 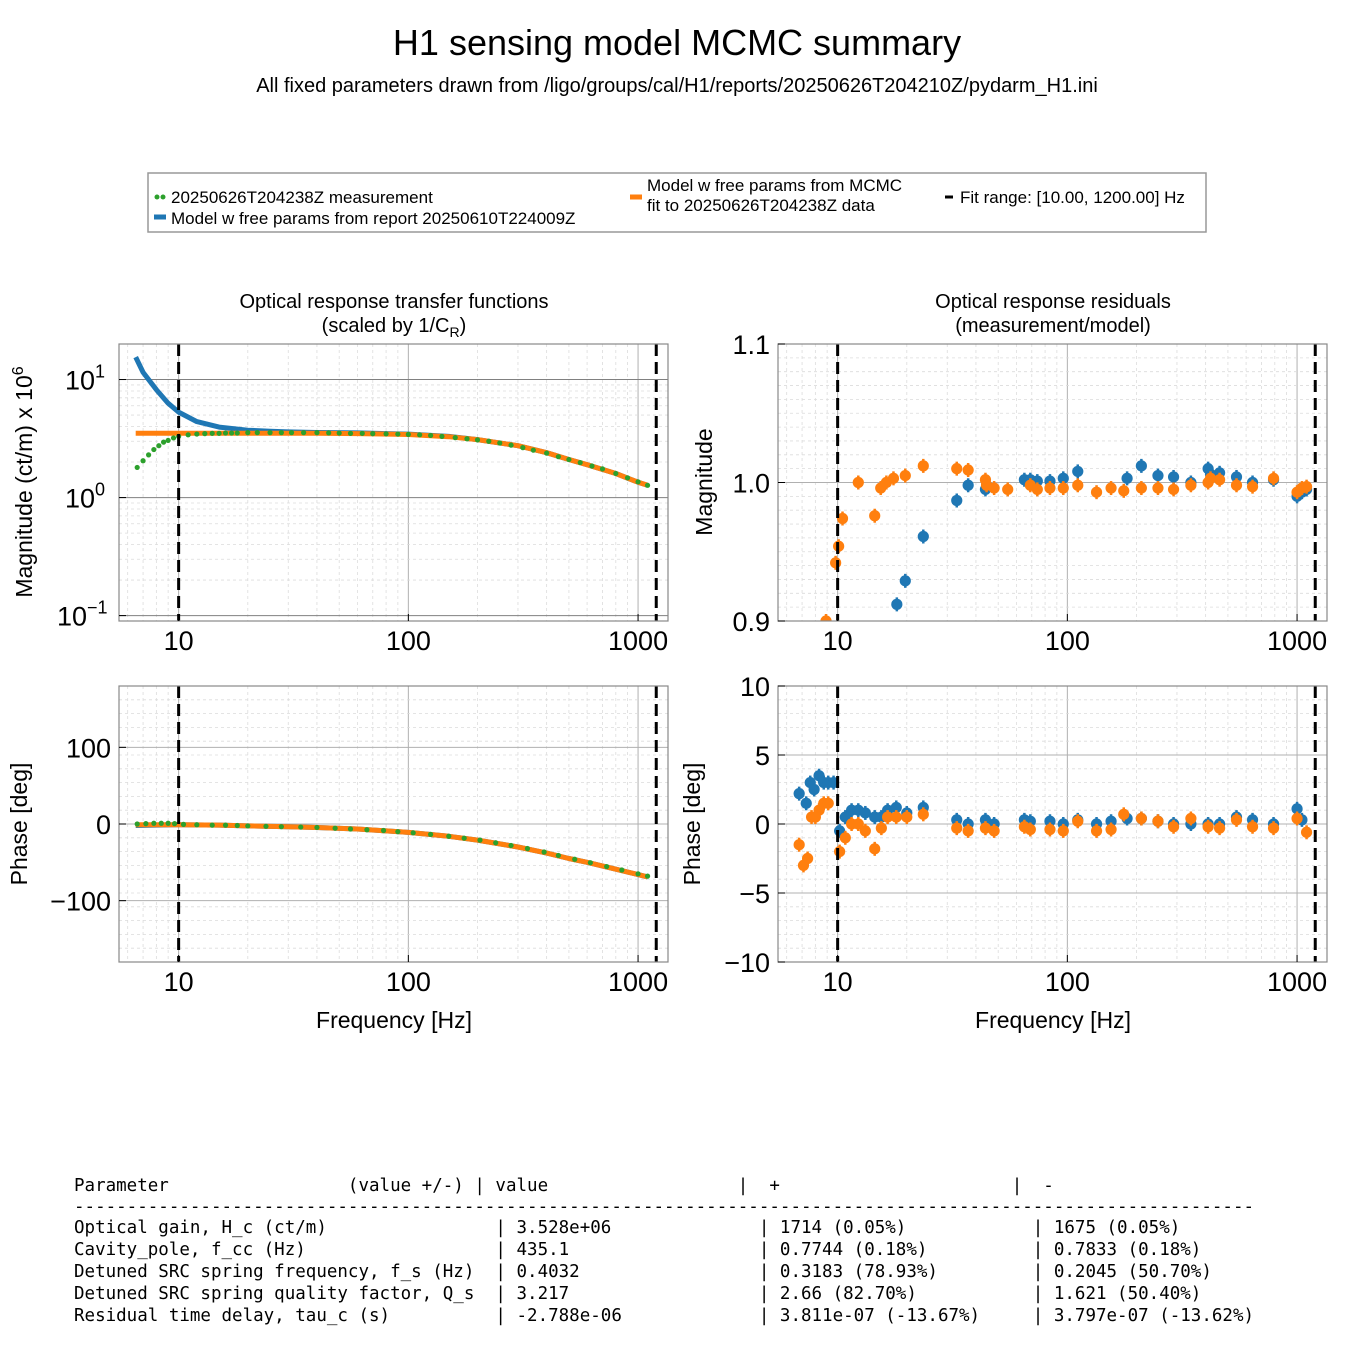 I want to click on y-tick-label: 0, so click(x=103, y=825).